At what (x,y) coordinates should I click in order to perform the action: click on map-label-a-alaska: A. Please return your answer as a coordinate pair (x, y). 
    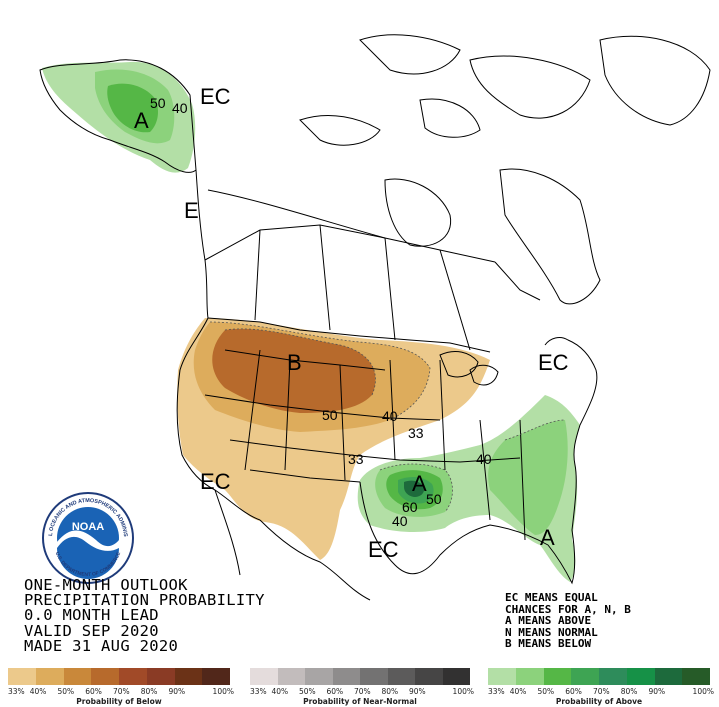
    Looking at the image, I should click on (141, 120).